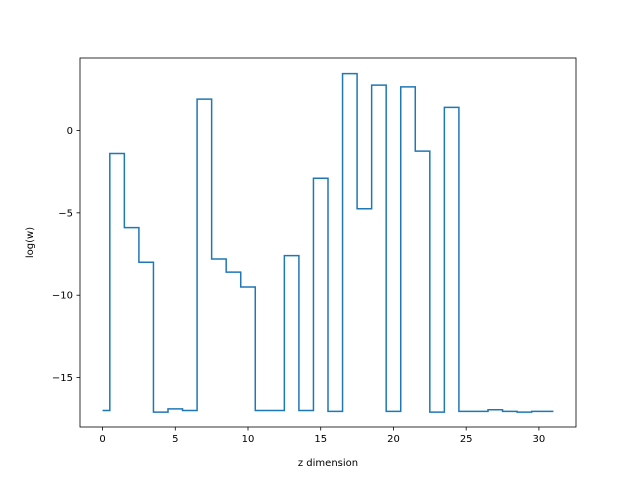 This screenshot has width=640, height=480. What do you see at coordinates (65, 213) in the screenshot?
I see `y-tick-label: −5` at bounding box center [65, 213].